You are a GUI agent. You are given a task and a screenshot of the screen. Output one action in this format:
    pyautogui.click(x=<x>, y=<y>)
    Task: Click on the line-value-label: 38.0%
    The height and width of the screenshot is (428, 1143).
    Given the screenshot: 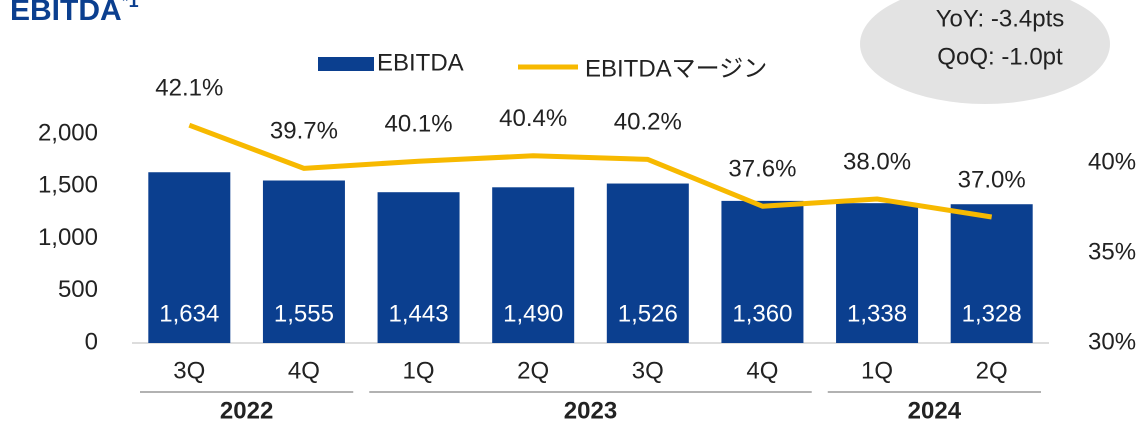 What is the action you would take?
    pyautogui.click(x=877, y=161)
    